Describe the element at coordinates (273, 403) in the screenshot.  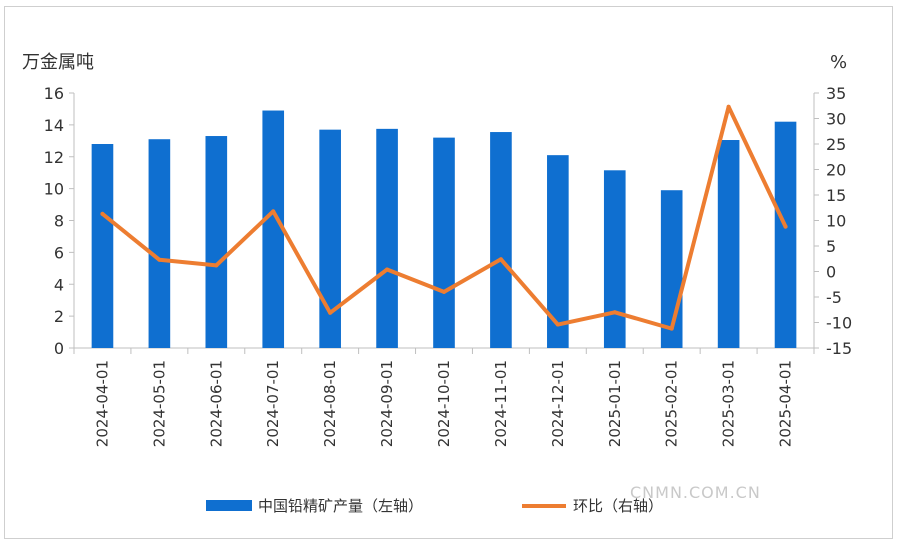
I see `x-axis-tick-label: 2024-07-01` at that location.